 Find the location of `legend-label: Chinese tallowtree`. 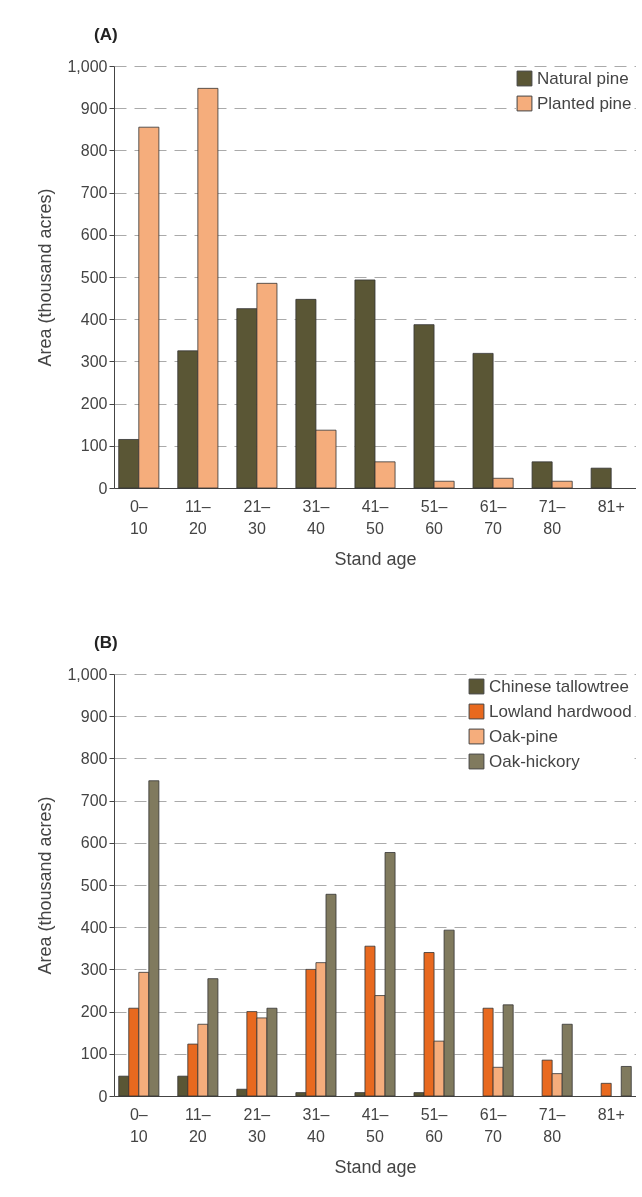

legend-label: Chinese tallowtree is located at coordinates (559, 686).